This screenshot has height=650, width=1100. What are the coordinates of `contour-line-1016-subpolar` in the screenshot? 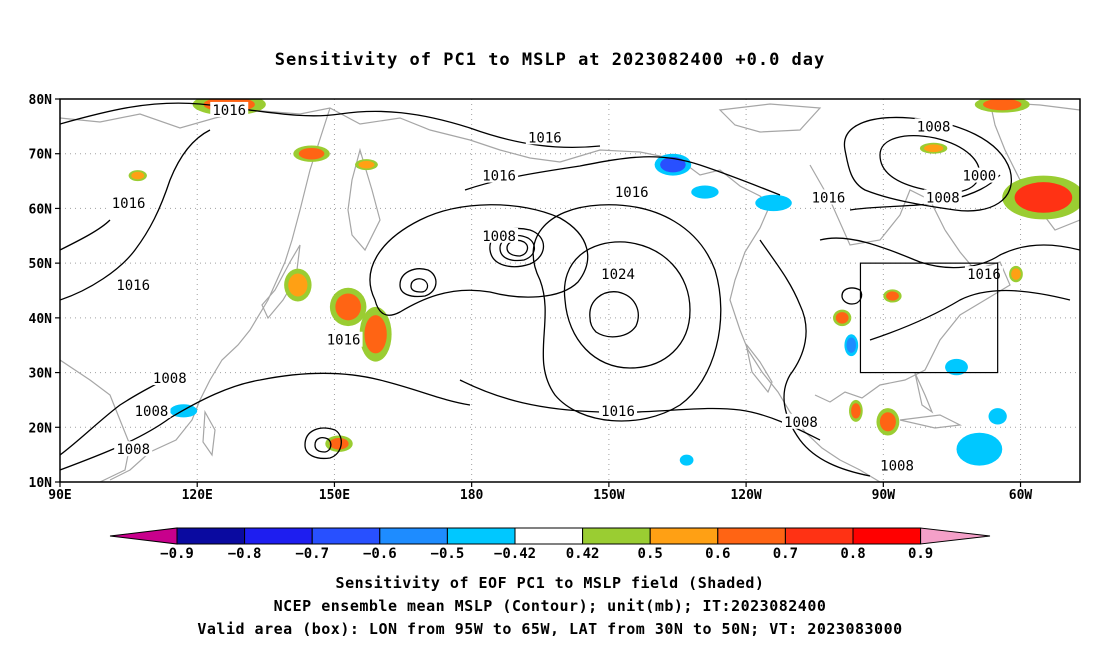 It's located at (622, 176).